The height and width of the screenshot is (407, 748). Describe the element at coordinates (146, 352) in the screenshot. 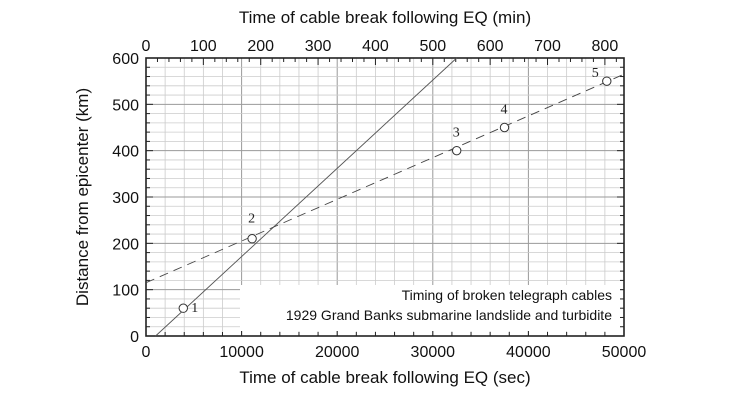

I see `x-tick-label: 0` at that location.